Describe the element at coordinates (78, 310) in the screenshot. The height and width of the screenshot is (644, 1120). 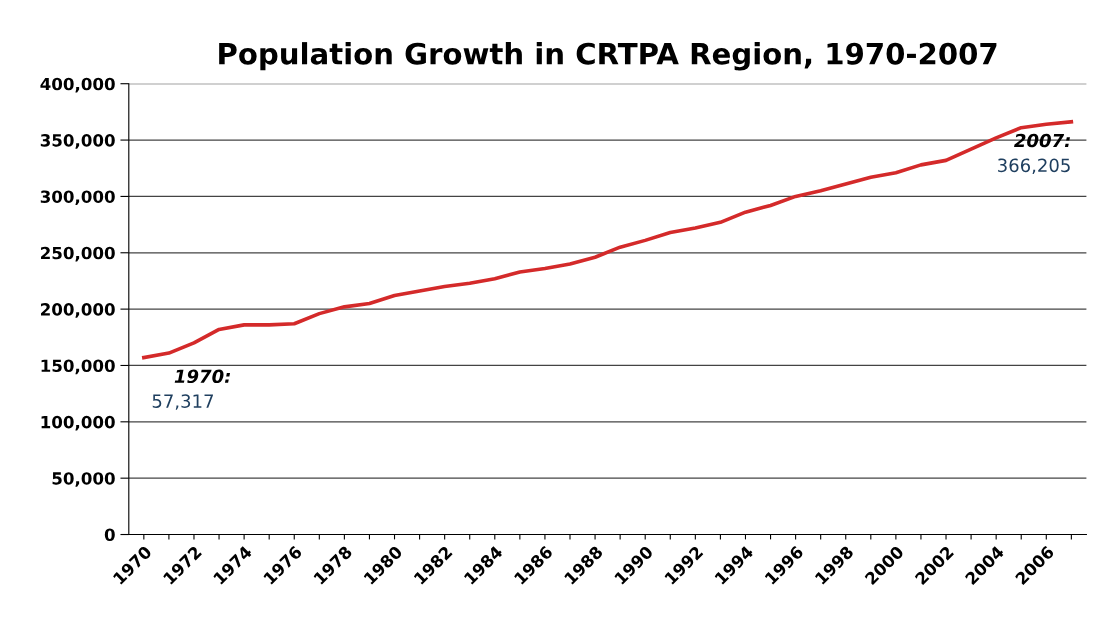
I see `y-tick-label: 200,000` at that location.